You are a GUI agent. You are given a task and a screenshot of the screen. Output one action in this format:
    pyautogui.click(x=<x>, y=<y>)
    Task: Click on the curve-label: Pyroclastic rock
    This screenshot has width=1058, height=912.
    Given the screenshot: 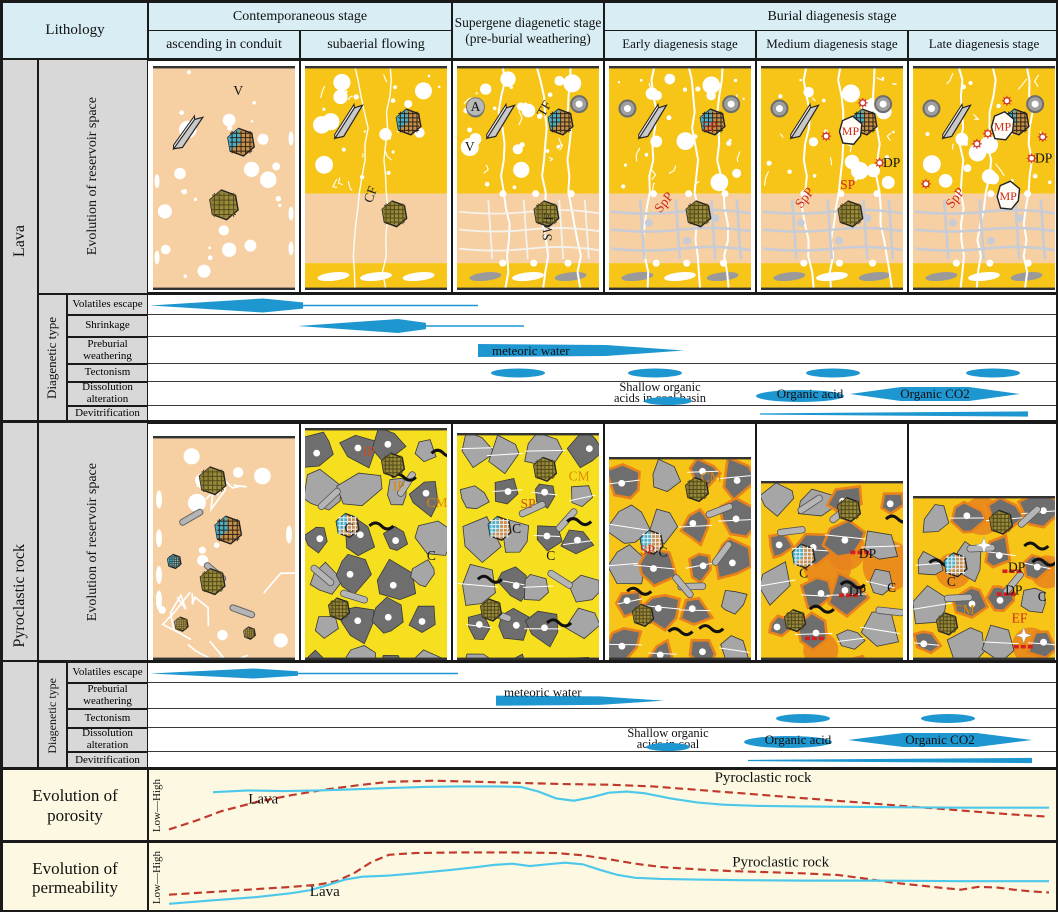 What is the action you would take?
    pyautogui.click(x=764, y=778)
    